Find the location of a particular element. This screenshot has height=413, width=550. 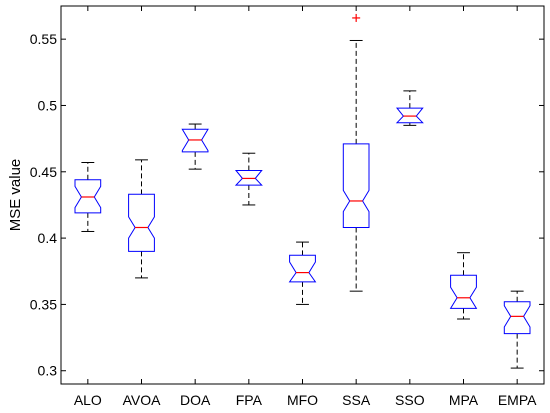

y-axis-label: MSE value is located at coordinates (15, 195).